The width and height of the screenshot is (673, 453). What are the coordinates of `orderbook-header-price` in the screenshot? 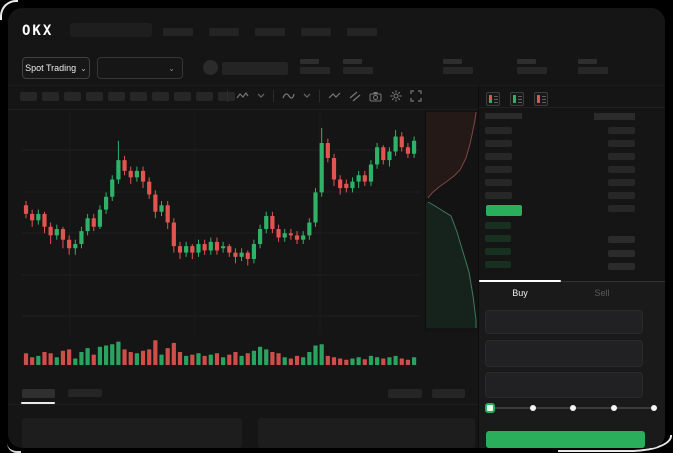 It's located at (503, 116).